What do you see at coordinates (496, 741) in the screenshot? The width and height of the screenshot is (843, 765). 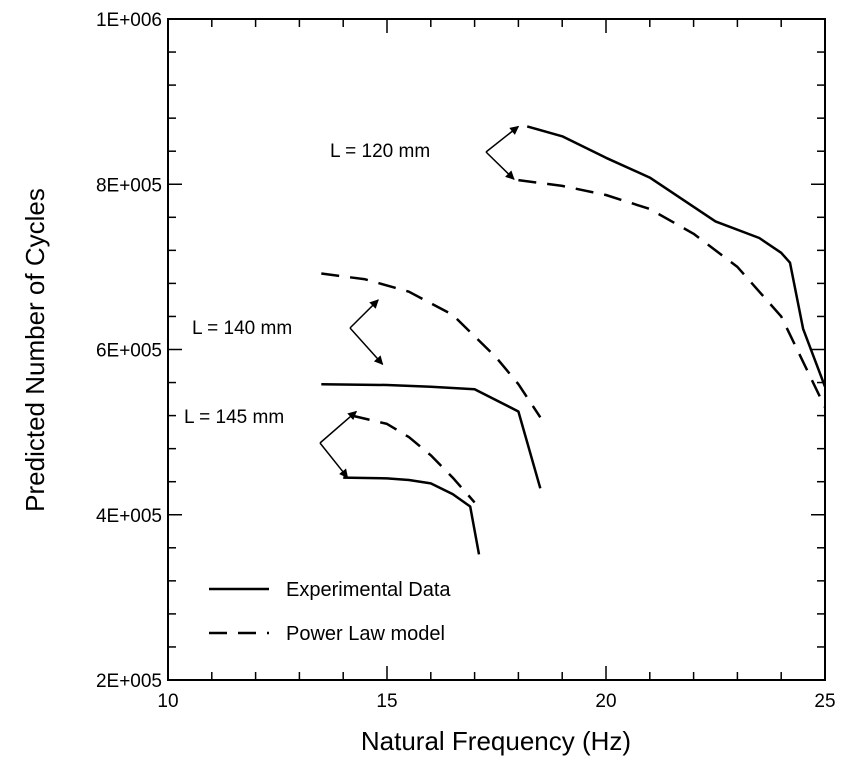 I see `x-axis-title: Natural Frequency (Hz)` at bounding box center [496, 741].